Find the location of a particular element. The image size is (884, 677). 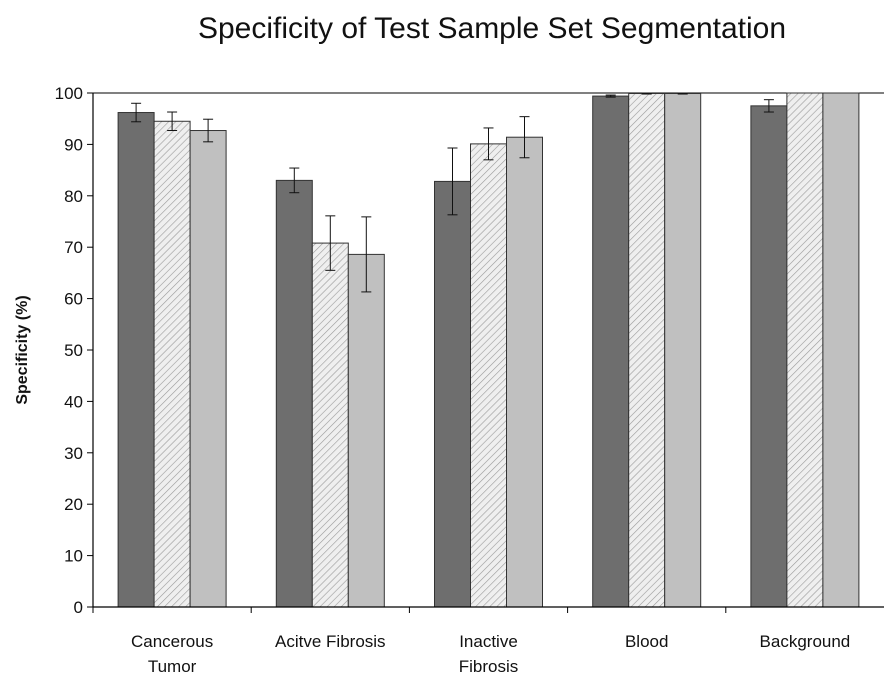

y-tick-label: 40 is located at coordinates (73, 401).